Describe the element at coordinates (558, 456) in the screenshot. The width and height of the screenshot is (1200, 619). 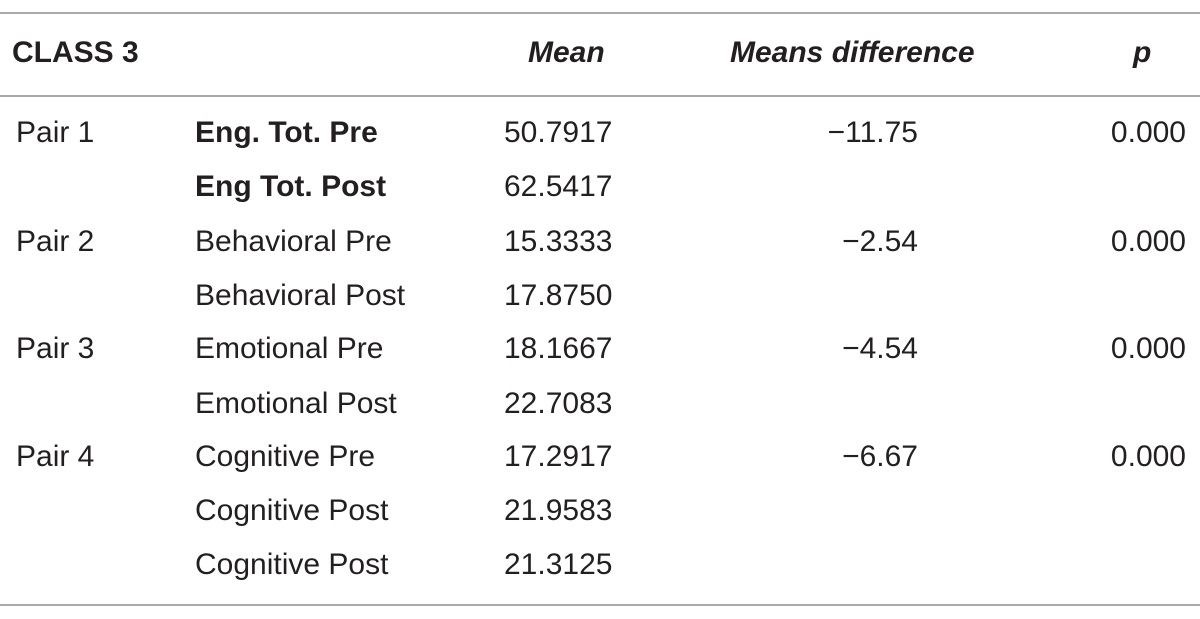
I see `cell-mean: 17.2917` at that location.